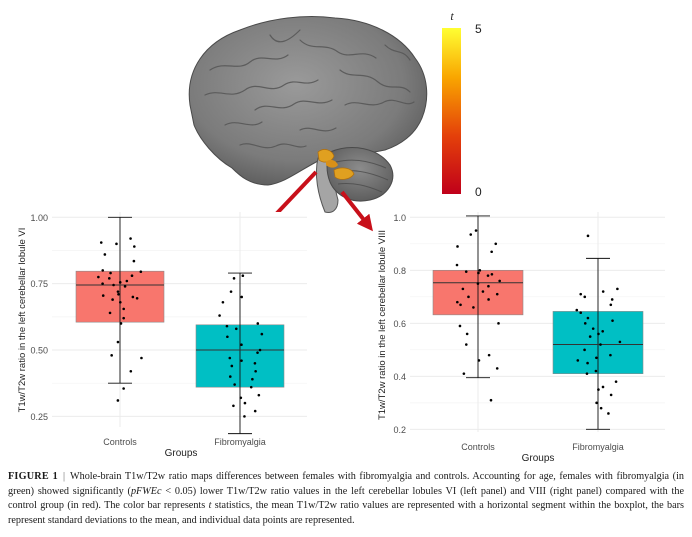 The width and height of the screenshot is (692, 537). What do you see at coordinates (356, 211) in the screenshot?
I see `arrow-right` at bounding box center [356, 211].